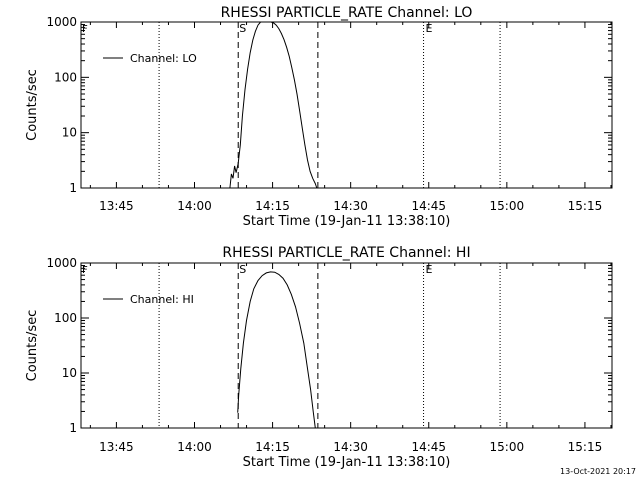  What do you see at coordinates (598, 471) in the screenshot?
I see `timestamp: 13-Oct-2021 20:17` at bounding box center [598, 471].